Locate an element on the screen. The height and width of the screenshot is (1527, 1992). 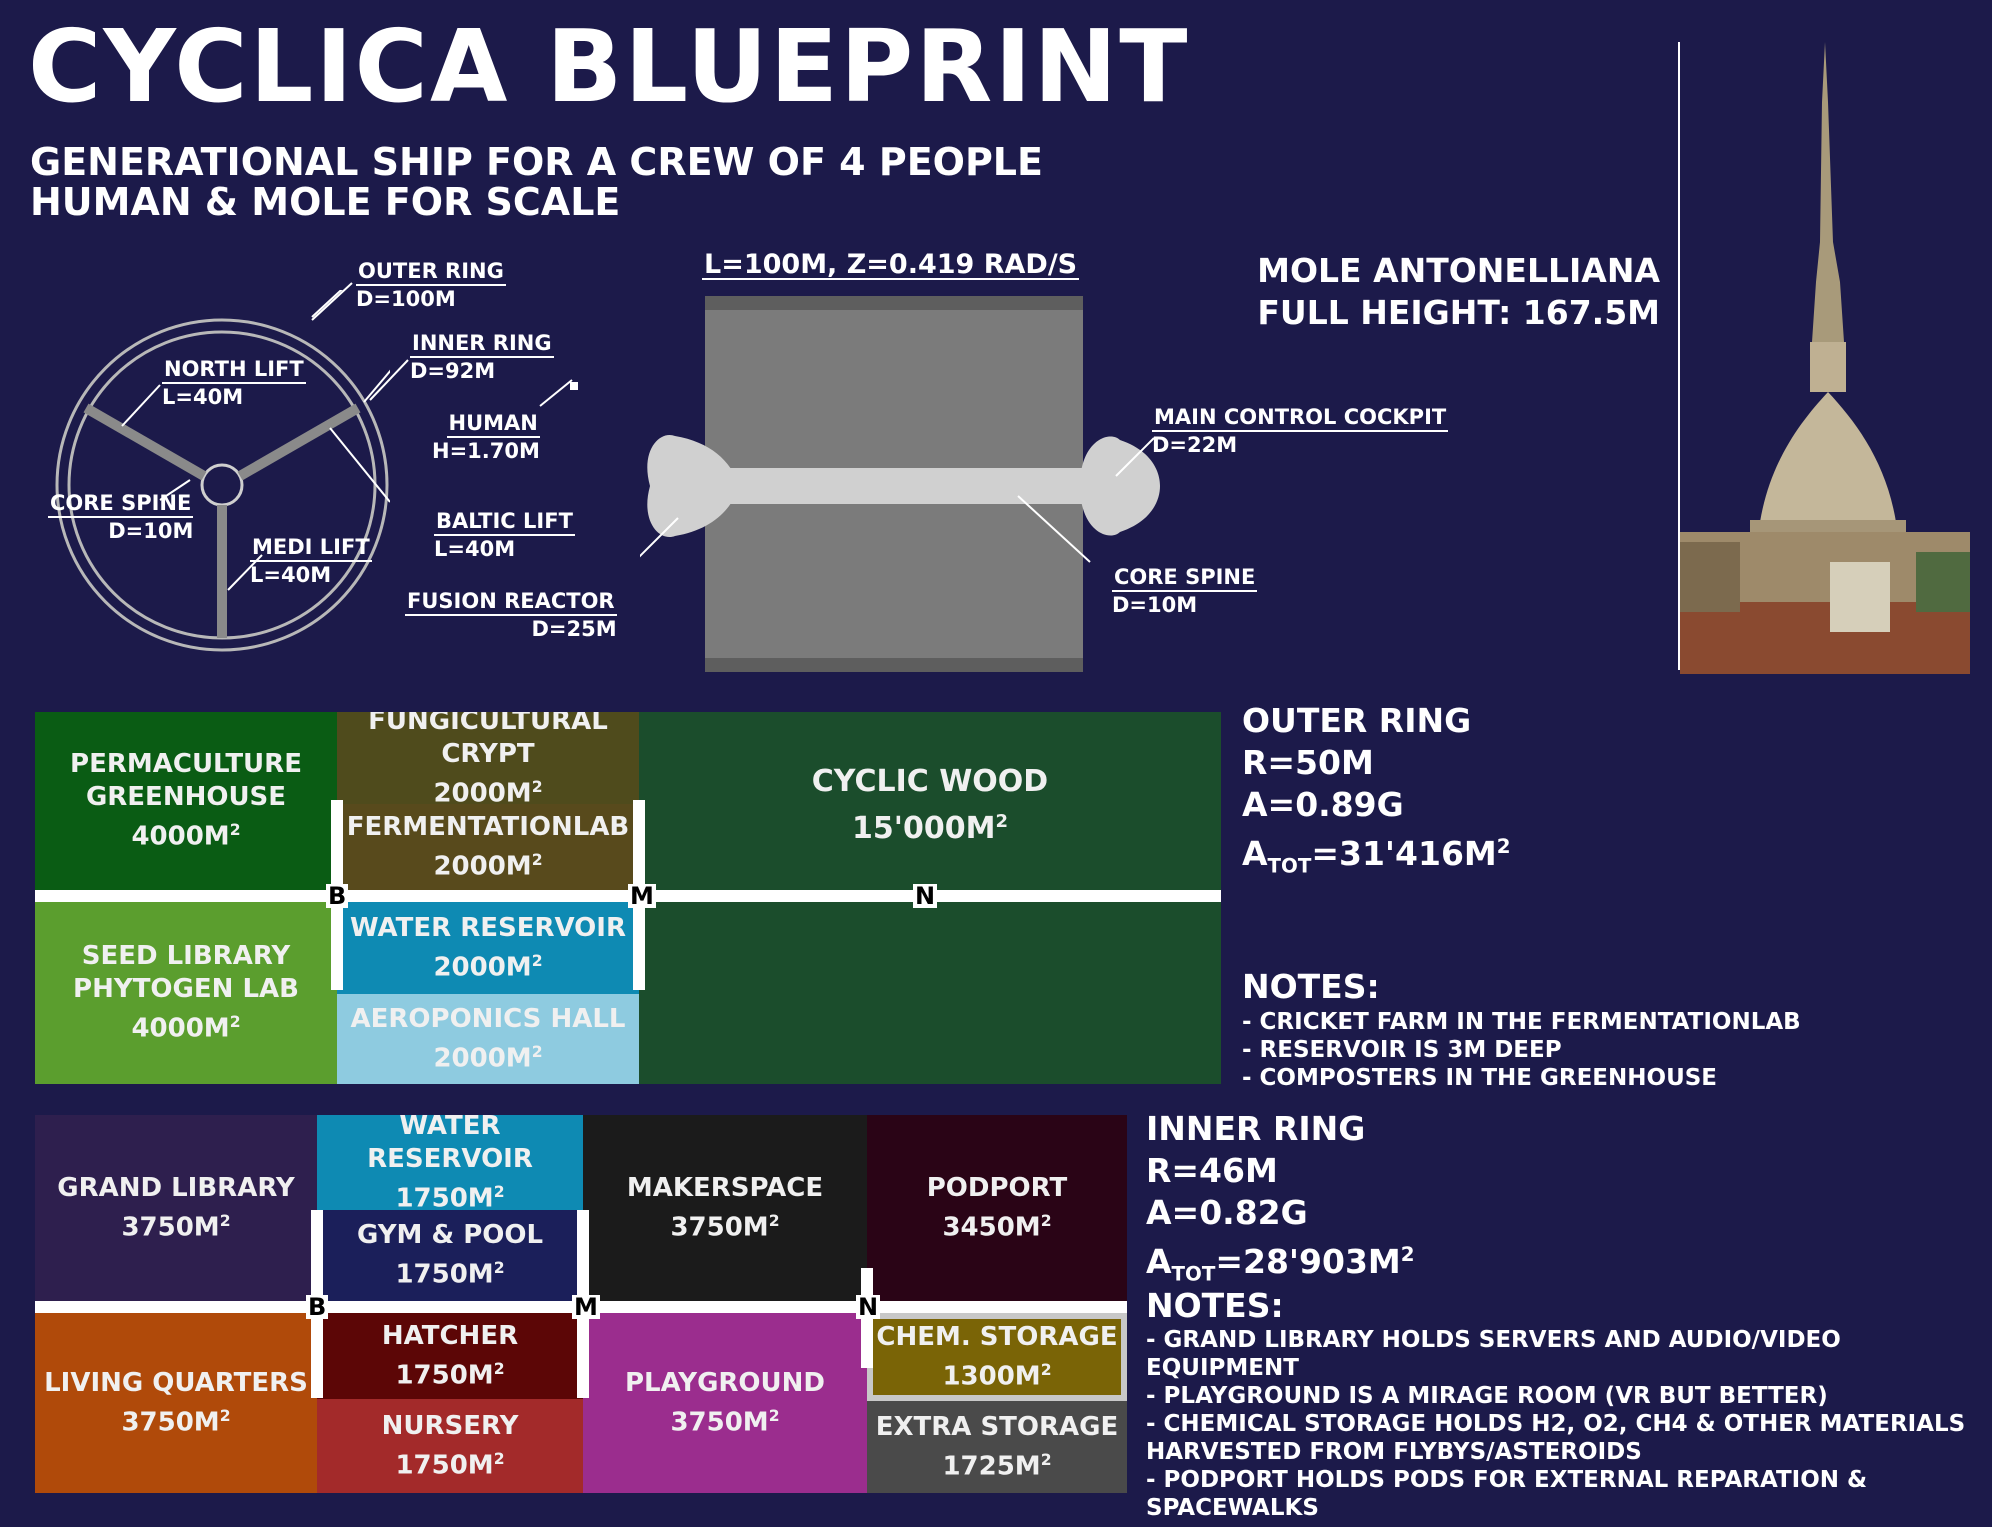
page-title: CYCLICA BLUEPRINT is located at coordinates (609, 66).